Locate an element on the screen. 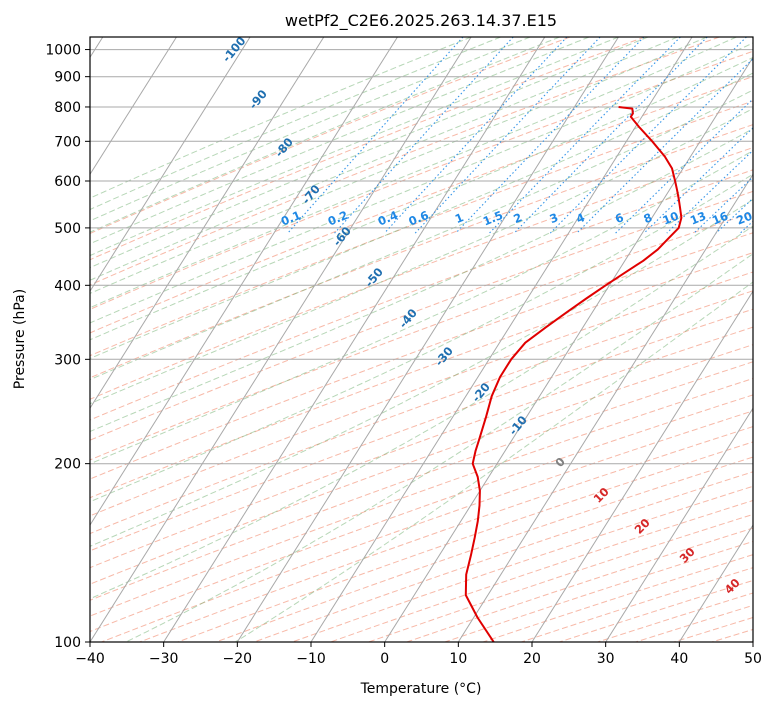  x-axis-label: Temperature (°C) is located at coordinates (421, 689).